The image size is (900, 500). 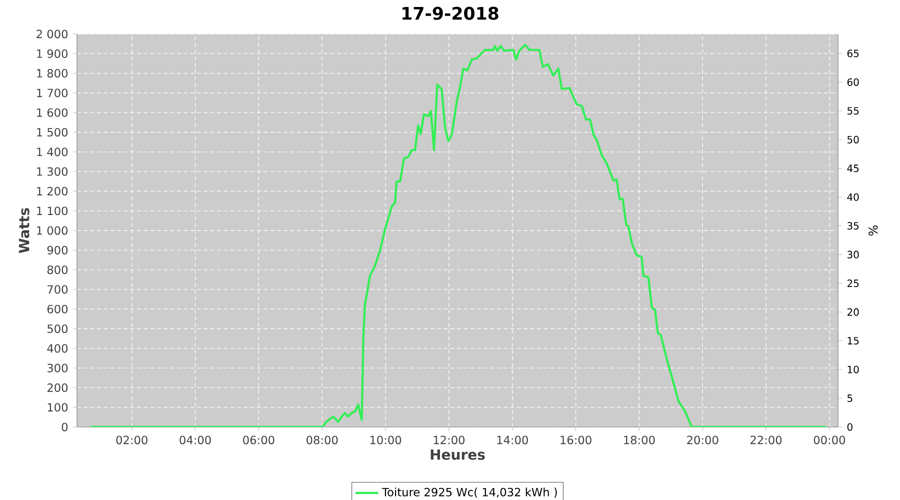 I want to click on x-tick-label: 06:00, so click(x=258, y=440).